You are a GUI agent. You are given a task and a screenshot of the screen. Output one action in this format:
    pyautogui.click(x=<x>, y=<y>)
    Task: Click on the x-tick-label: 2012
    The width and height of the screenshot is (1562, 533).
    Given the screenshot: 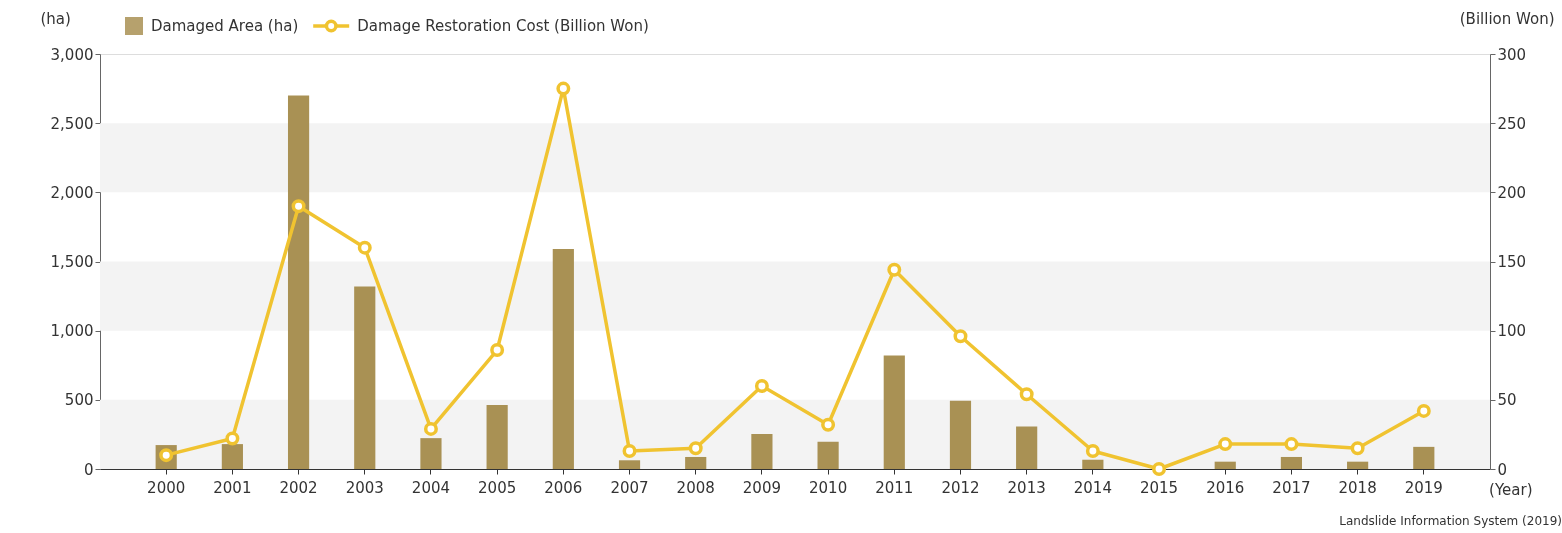 What is the action you would take?
    pyautogui.click(x=960, y=487)
    